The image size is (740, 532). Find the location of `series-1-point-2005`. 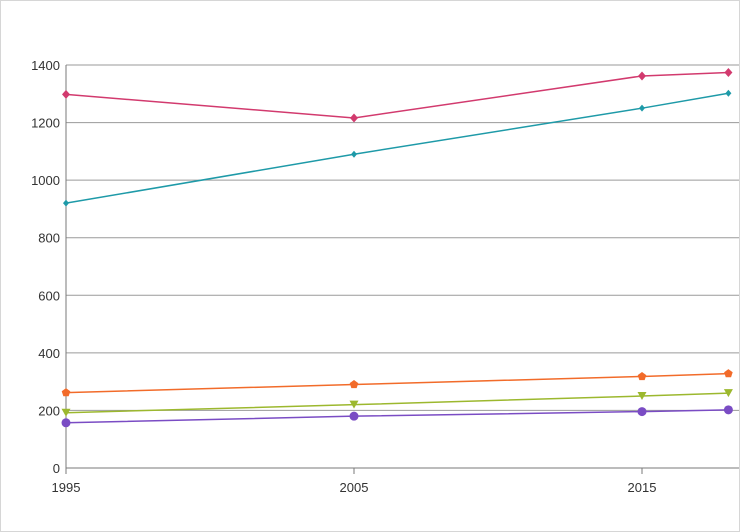

series-1-point-2005 is located at coordinates (354, 118).